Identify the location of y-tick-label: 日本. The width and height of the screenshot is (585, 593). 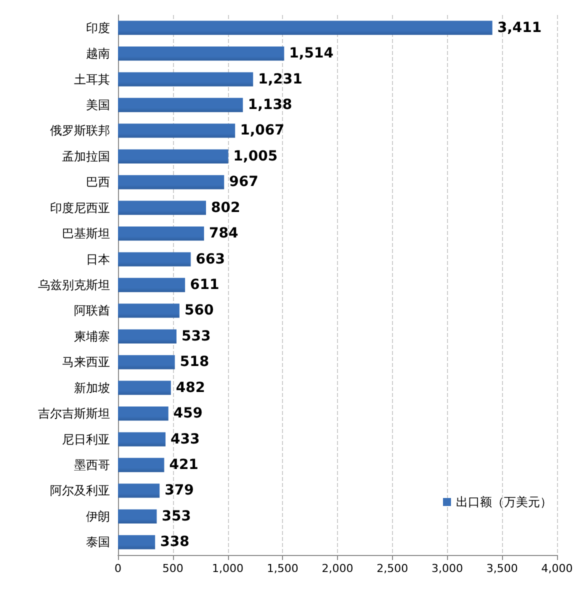
(98, 259).